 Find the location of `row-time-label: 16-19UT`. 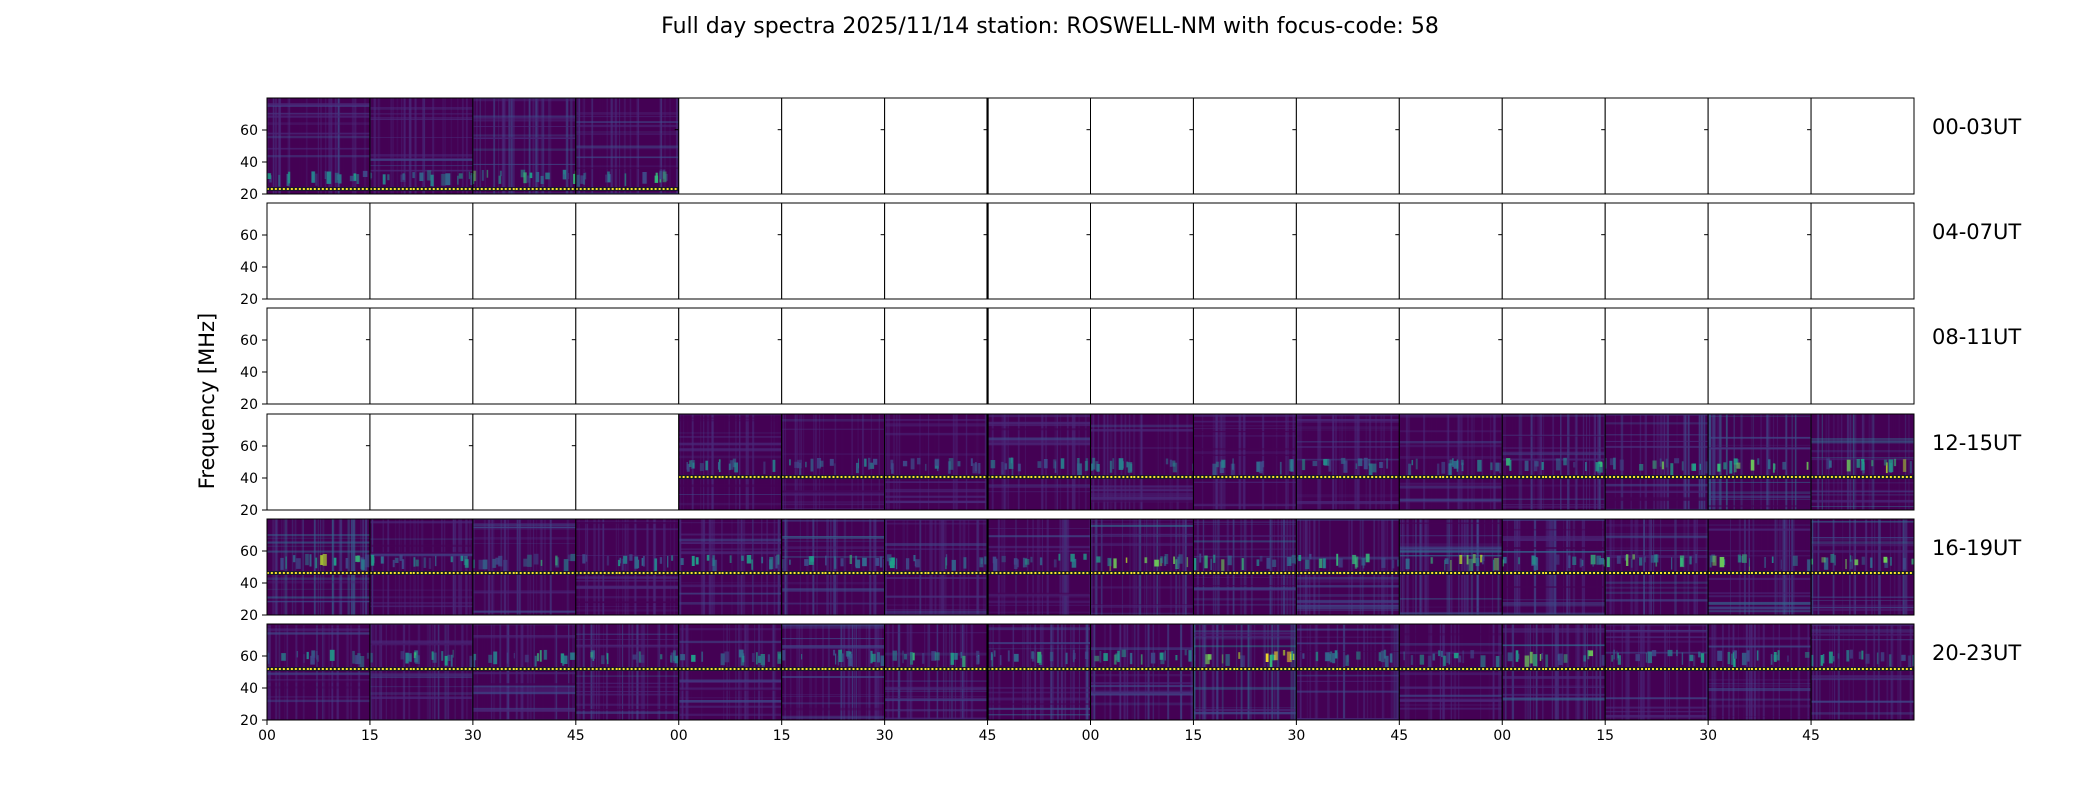

row-time-label: 16-19UT is located at coordinates (1976, 548).